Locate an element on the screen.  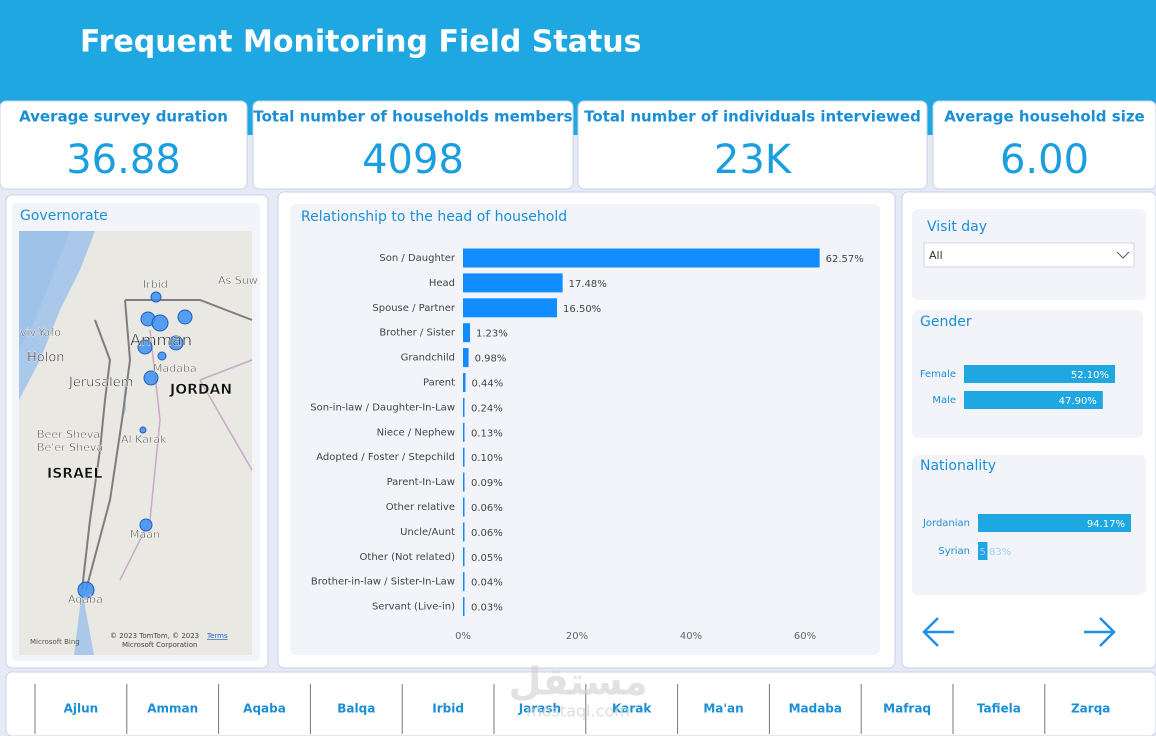
value-label: 5.83% is located at coordinates (995, 552).